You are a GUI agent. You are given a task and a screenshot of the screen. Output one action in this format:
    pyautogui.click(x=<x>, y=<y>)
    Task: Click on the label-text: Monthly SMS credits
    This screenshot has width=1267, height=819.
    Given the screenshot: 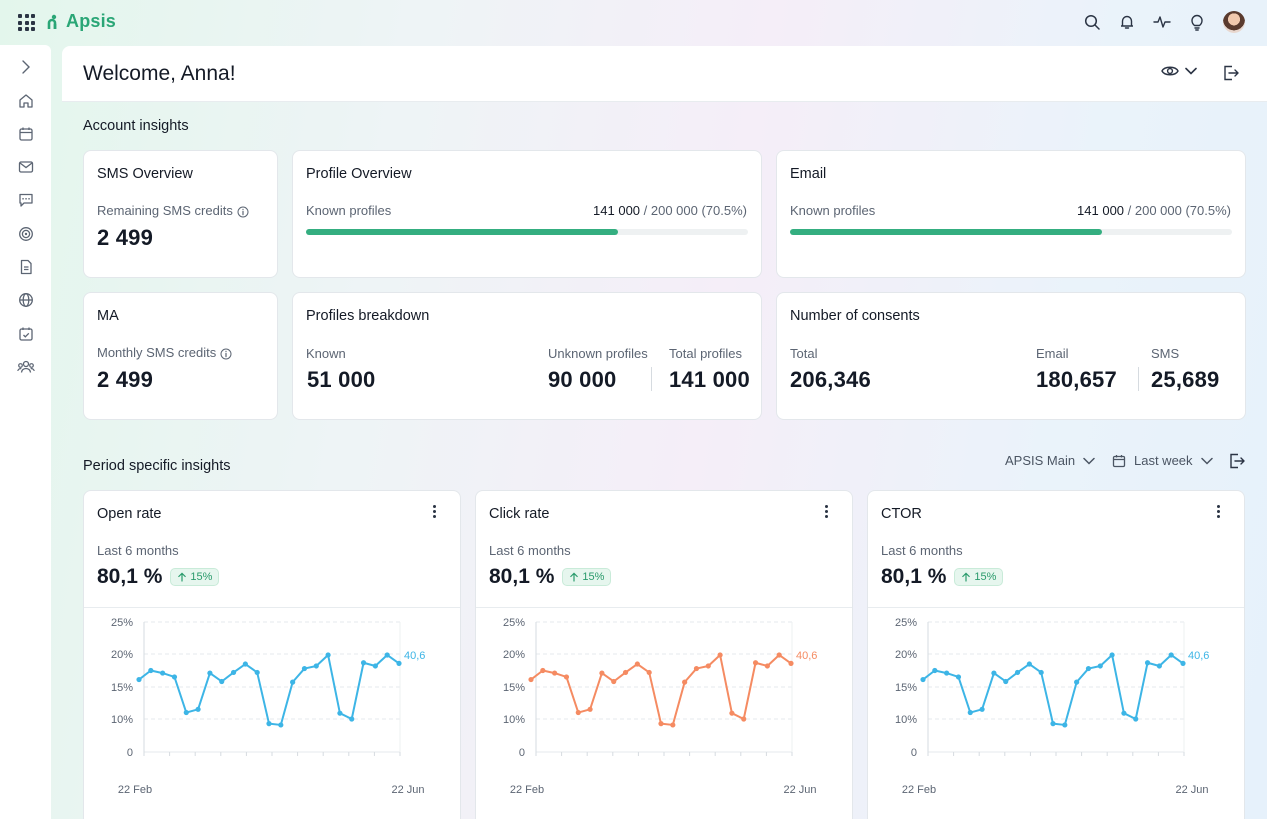 What is the action you would take?
    pyautogui.click(x=157, y=352)
    